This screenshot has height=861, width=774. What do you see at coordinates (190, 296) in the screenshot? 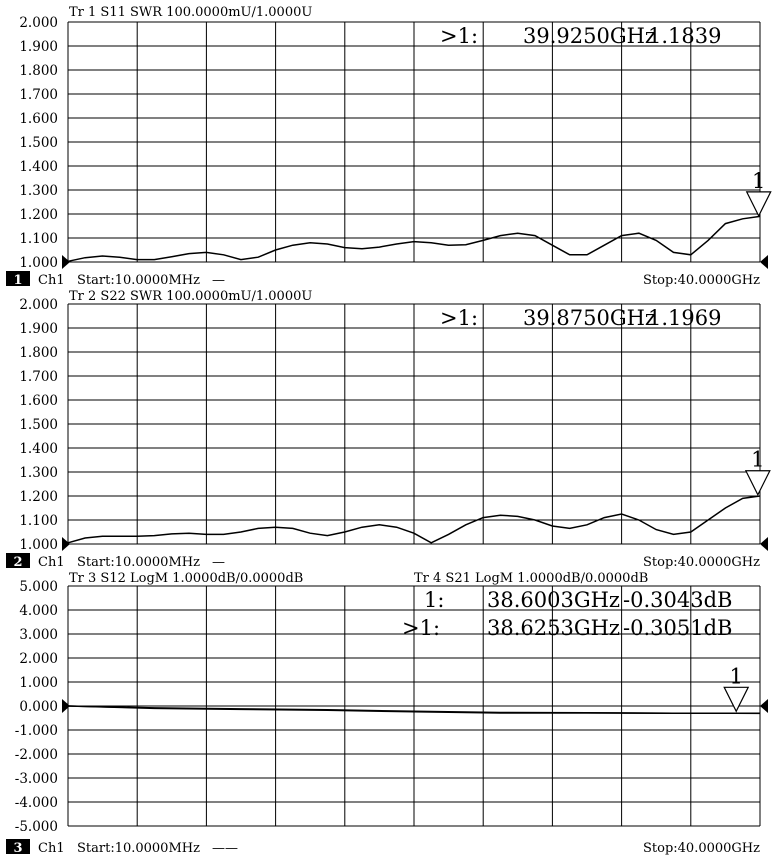
I see `trace-header: Tr 2 S22 SWR 100.0000mU/1.0000U` at bounding box center [190, 296].